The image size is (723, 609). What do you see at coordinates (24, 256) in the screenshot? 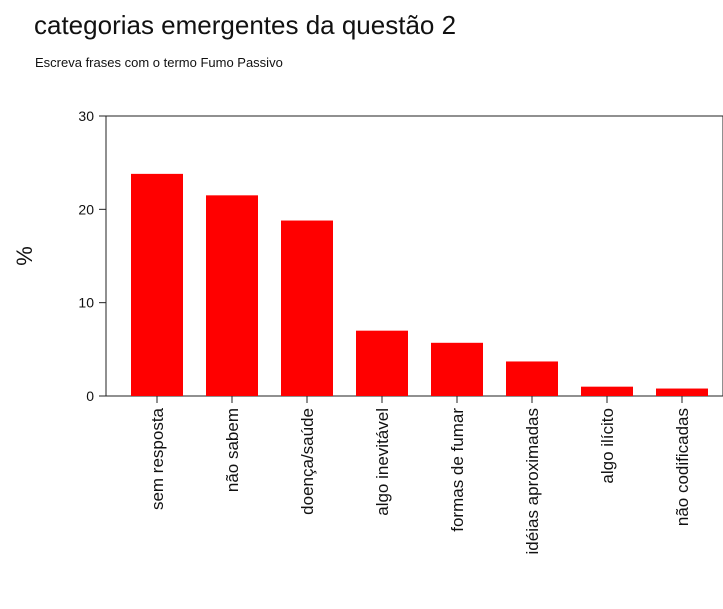
I see `y-axis-label: %` at bounding box center [24, 256].